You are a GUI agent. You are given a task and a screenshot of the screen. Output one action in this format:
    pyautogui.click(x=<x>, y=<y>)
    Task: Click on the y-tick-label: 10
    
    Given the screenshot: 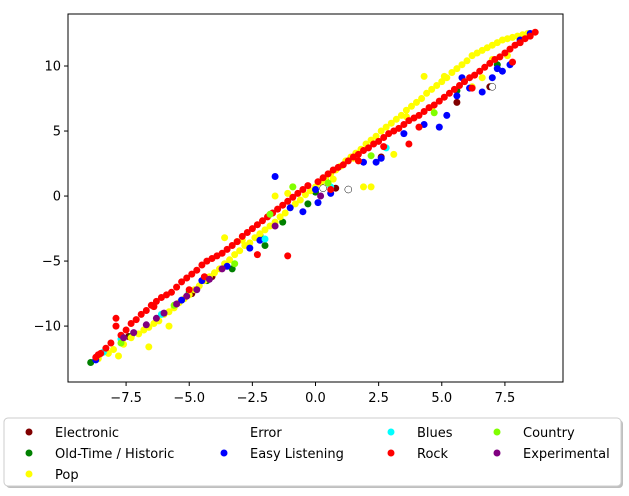 What is the action you would take?
    pyautogui.click(x=52, y=67)
    